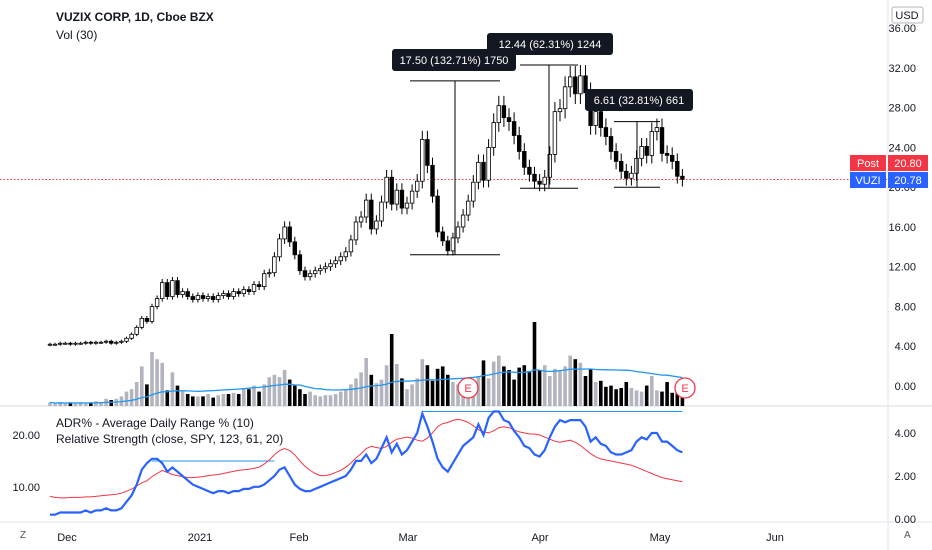 The width and height of the screenshot is (932, 550). Describe the element at coordinates (23, 535) in the screenshot. I see `zoom-button: Z` at that location.